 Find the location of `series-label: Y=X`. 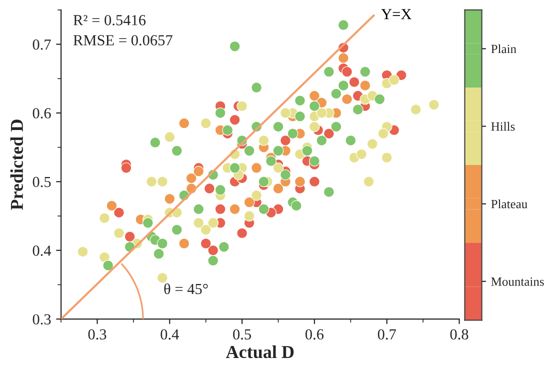

series-label: Y=X is located at coordinates (396, 14).